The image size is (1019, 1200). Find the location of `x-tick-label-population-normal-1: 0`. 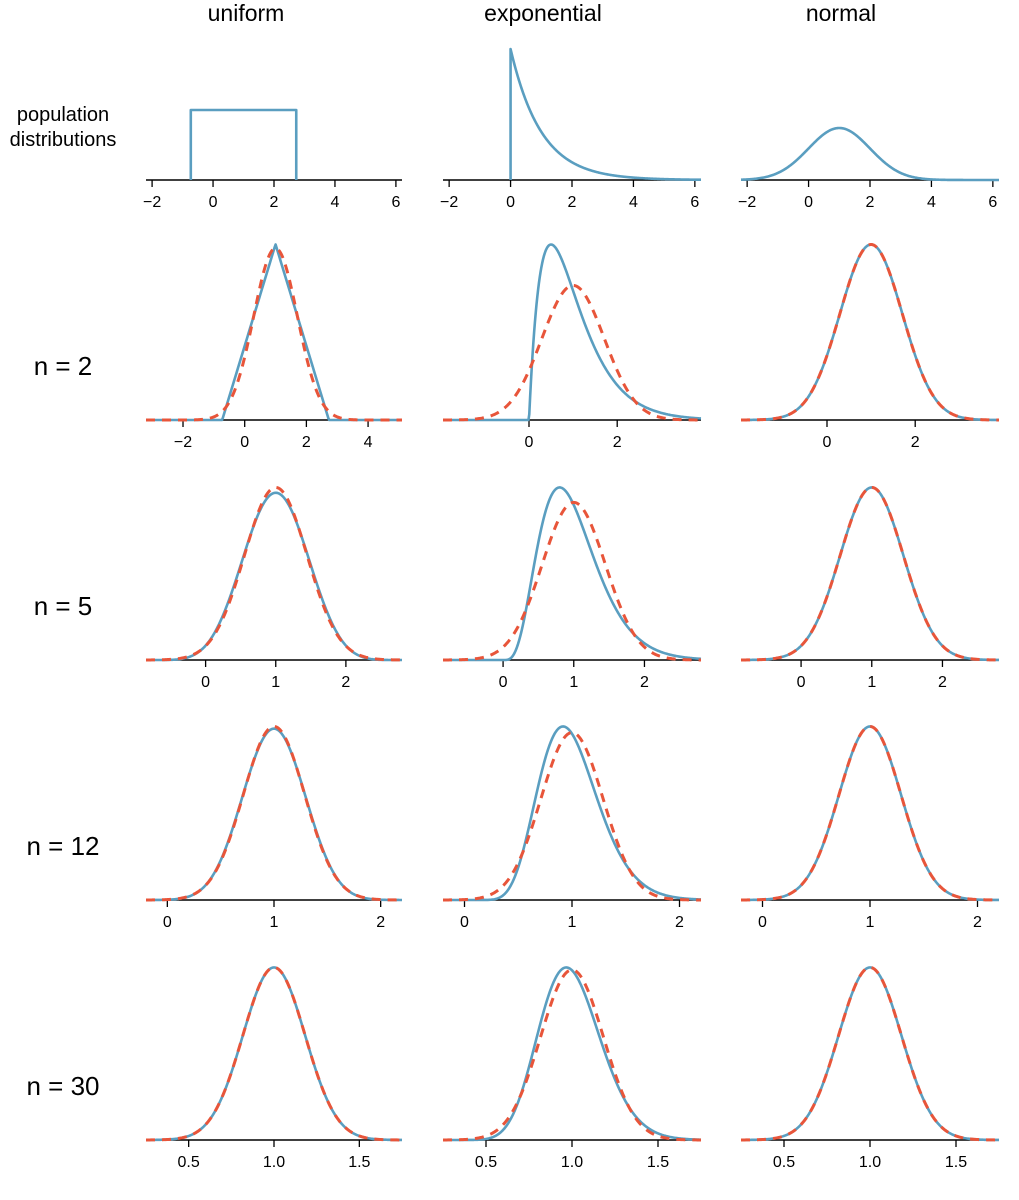

x-tick-label-population-normal-1: 0 is located at coordinates (808, 202).